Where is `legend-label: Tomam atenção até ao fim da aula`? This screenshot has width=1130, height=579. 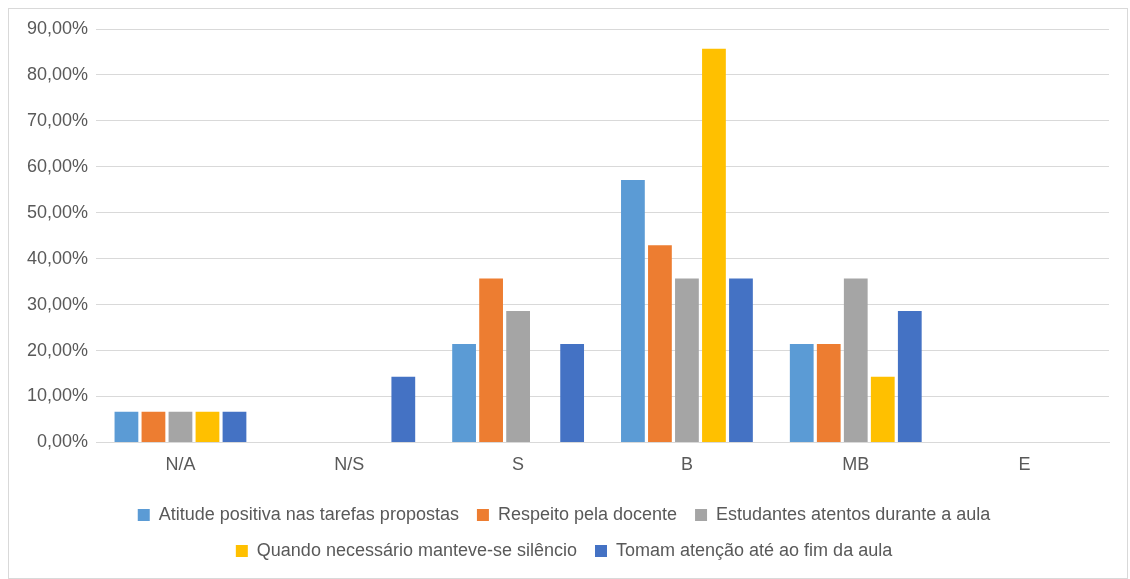 legend-label: Tomam atenção até ao fim da aula is located at coordinates (755, 549).